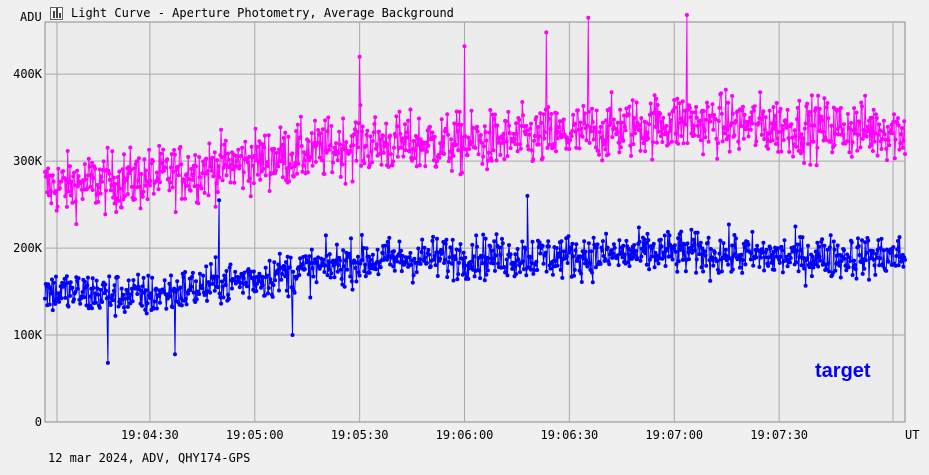  Describe the element at coordinates (28, 161) in the screenshot. I see `y-tick-label: 300K` at that location.